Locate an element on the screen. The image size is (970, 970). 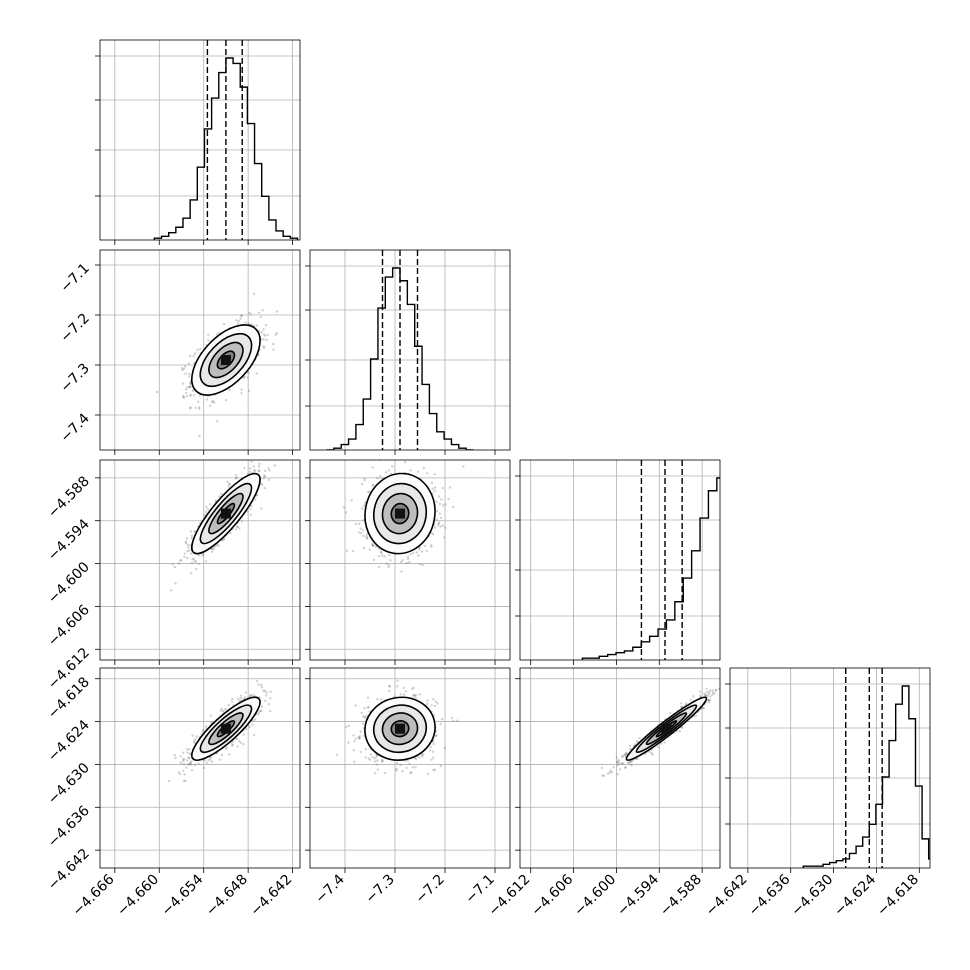
density-contour is located at coordinates (400, 729).